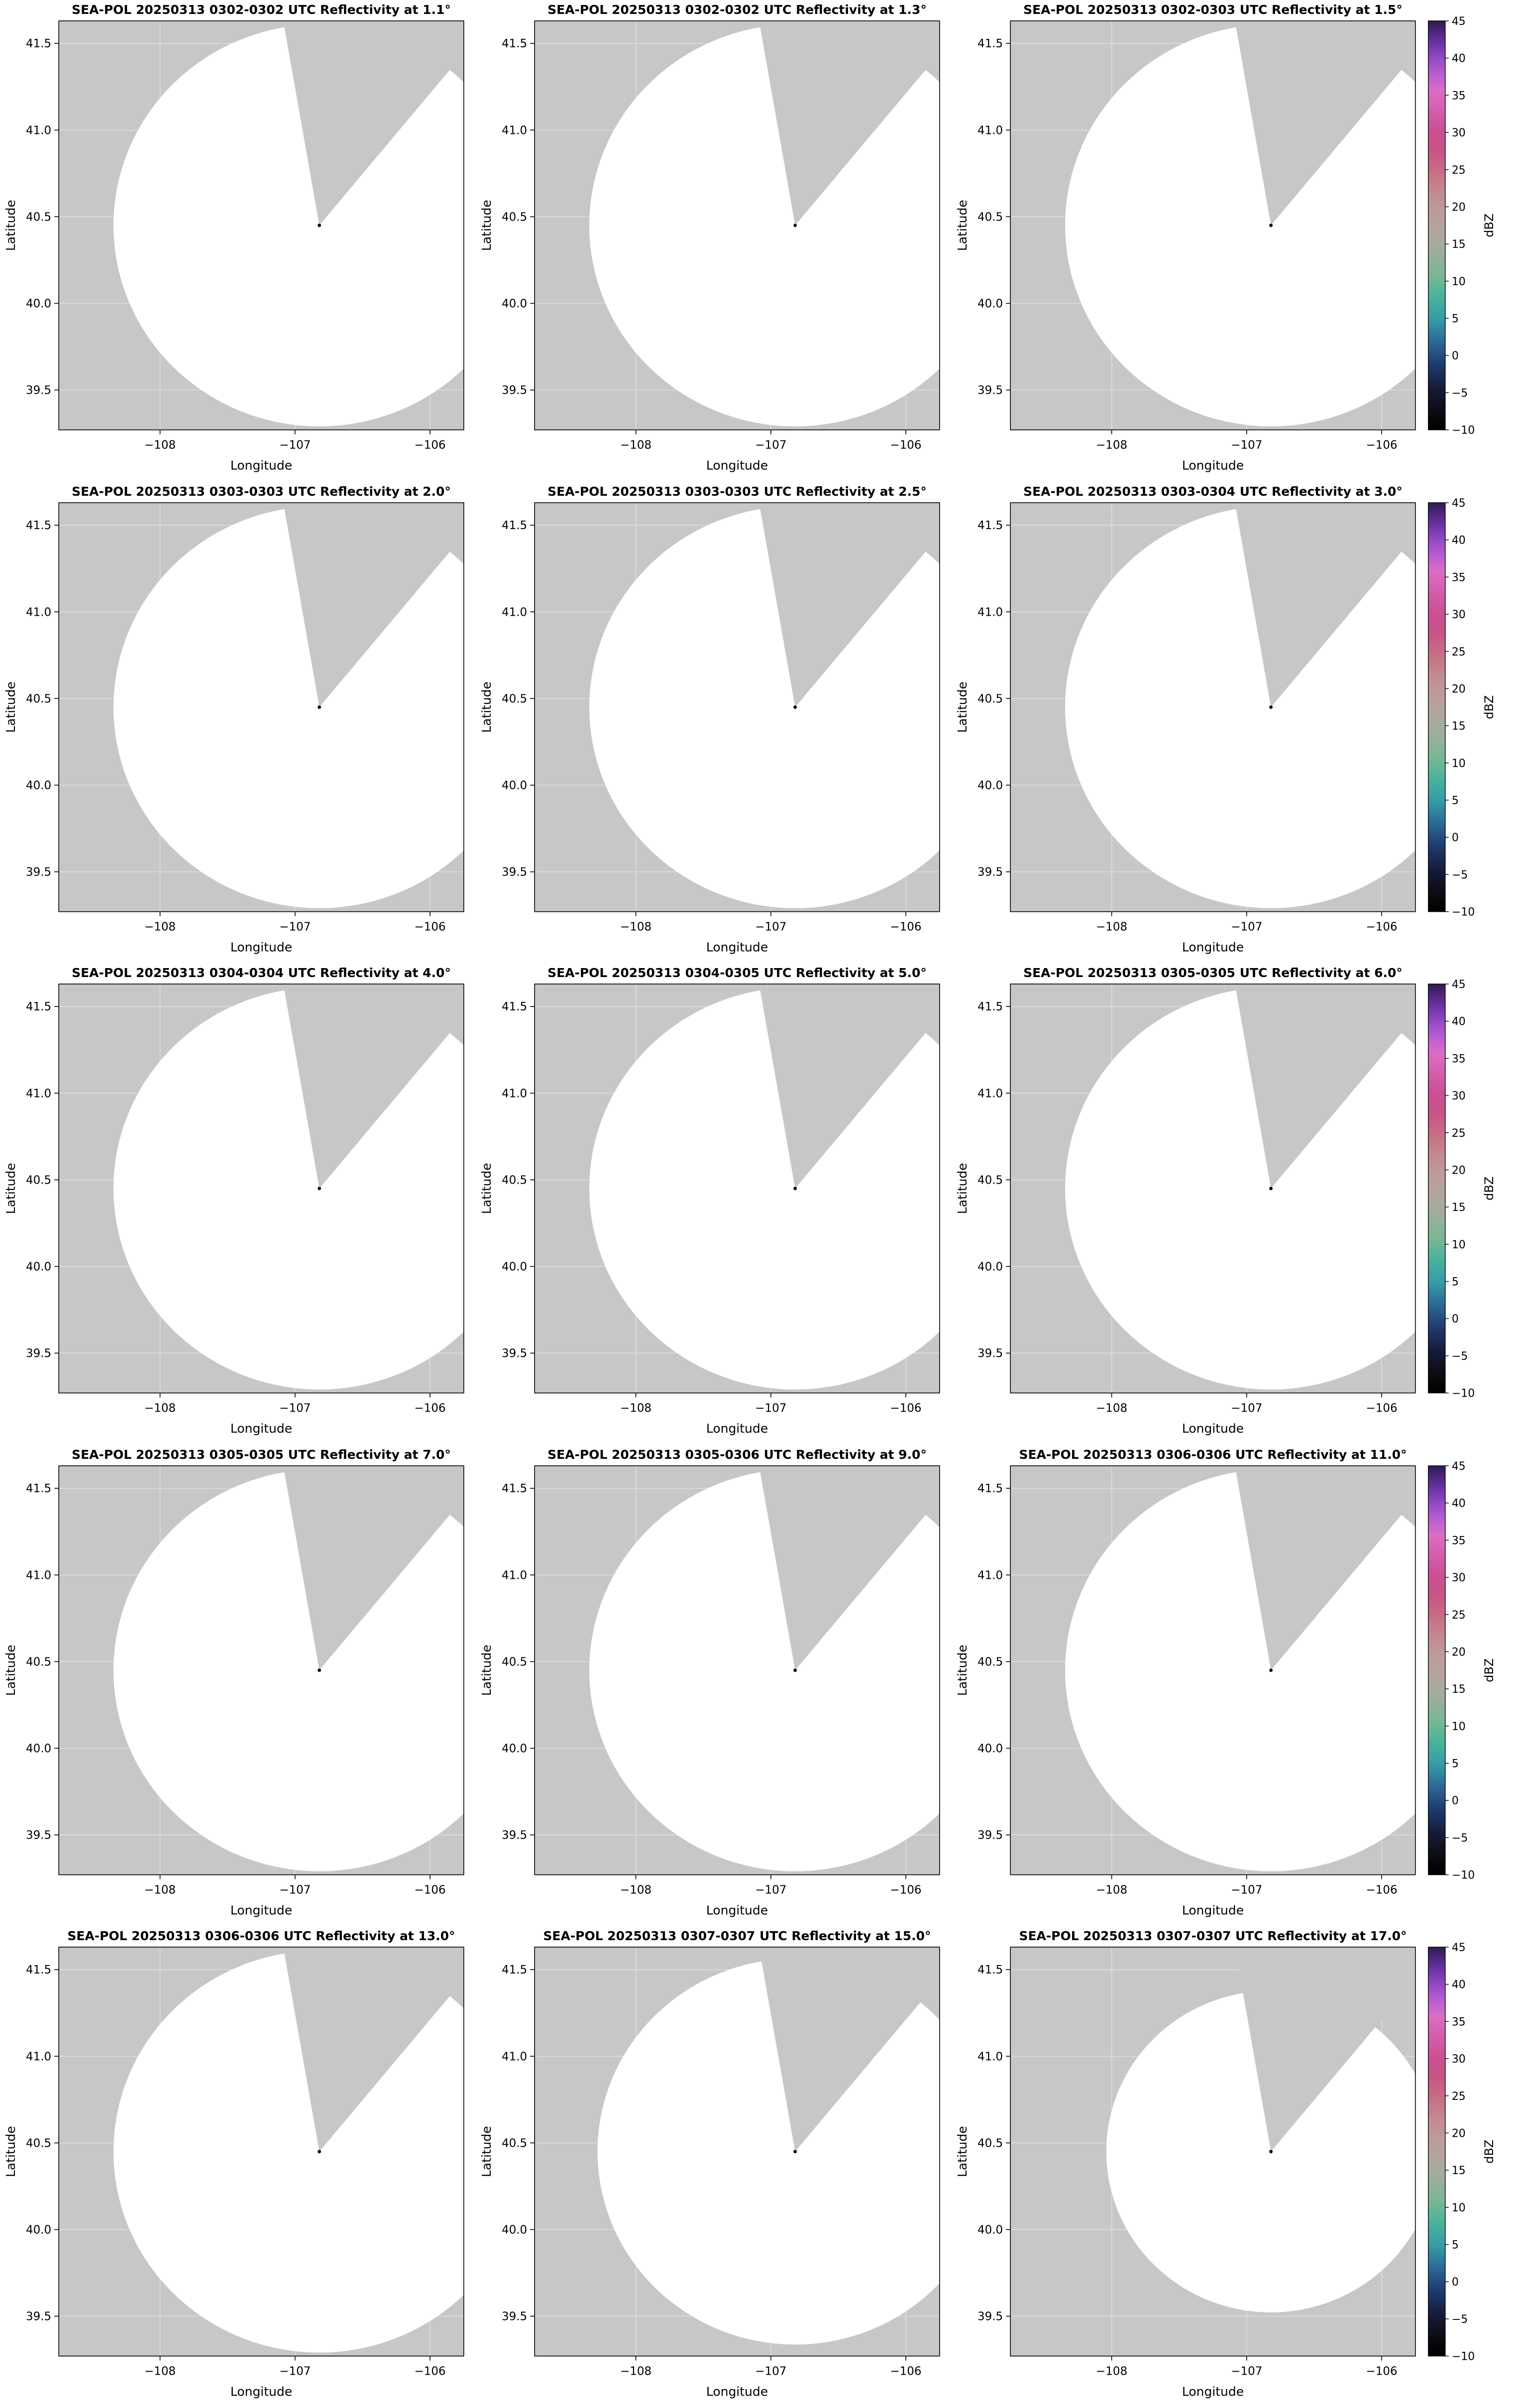 The image size is (1517, 2408). Describe the element at coordinates (1459, 1208) in the screenshot. I see `colorbar-tick-label: 15` at that location.